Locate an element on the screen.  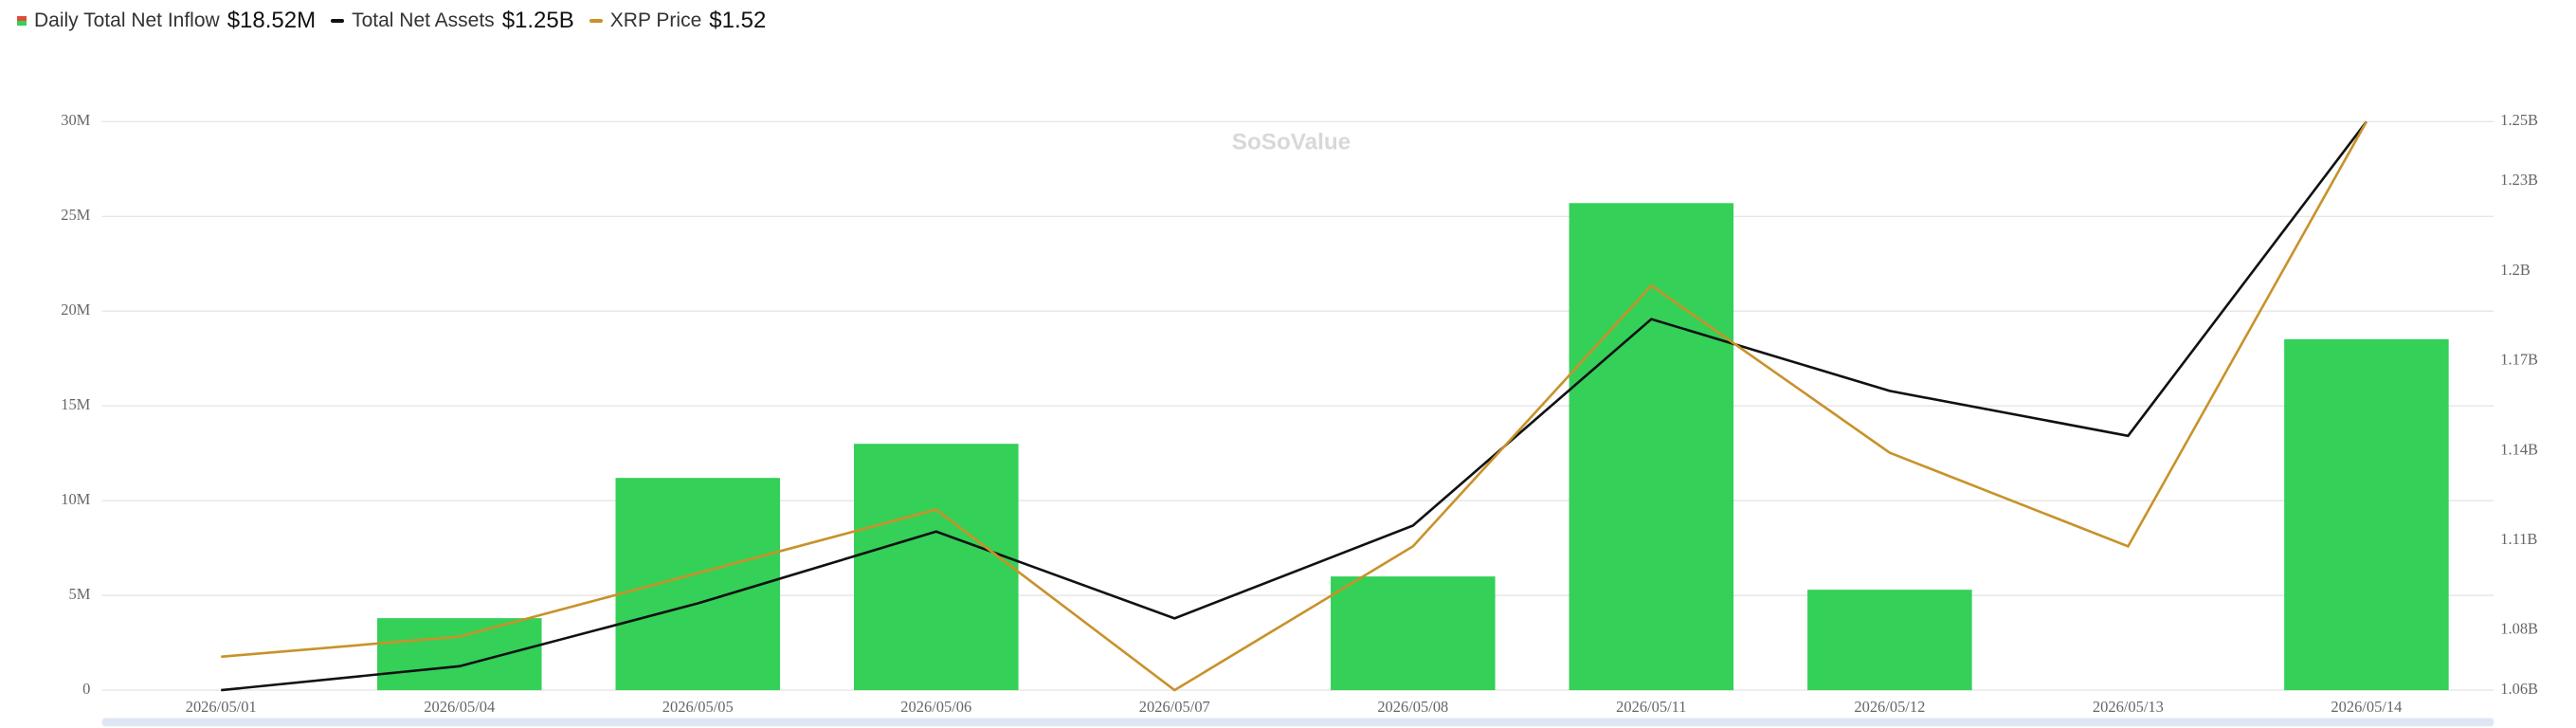
y2-tick-label: 1.17B is located at coordinates (2519, 360).